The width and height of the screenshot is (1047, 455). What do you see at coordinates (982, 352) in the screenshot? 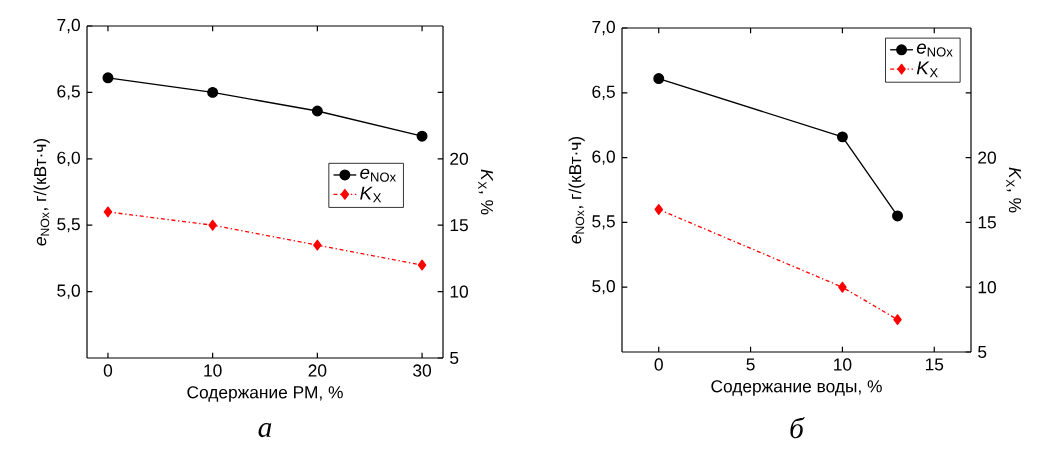
I see `y2-tick-label: 5` at bounding box center [982, 352].